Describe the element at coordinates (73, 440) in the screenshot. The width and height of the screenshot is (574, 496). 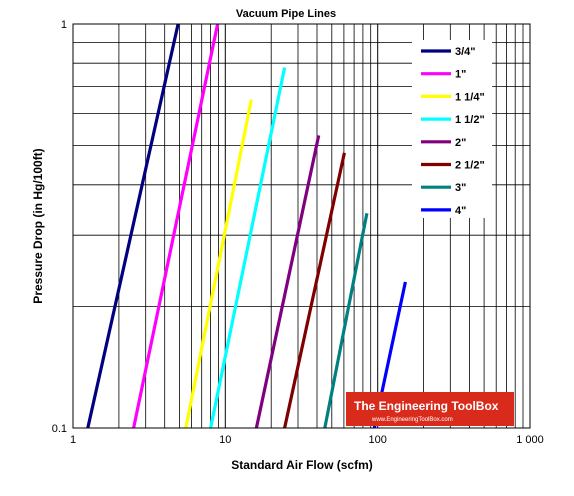
I see `x-tick-label: 1` at that location.